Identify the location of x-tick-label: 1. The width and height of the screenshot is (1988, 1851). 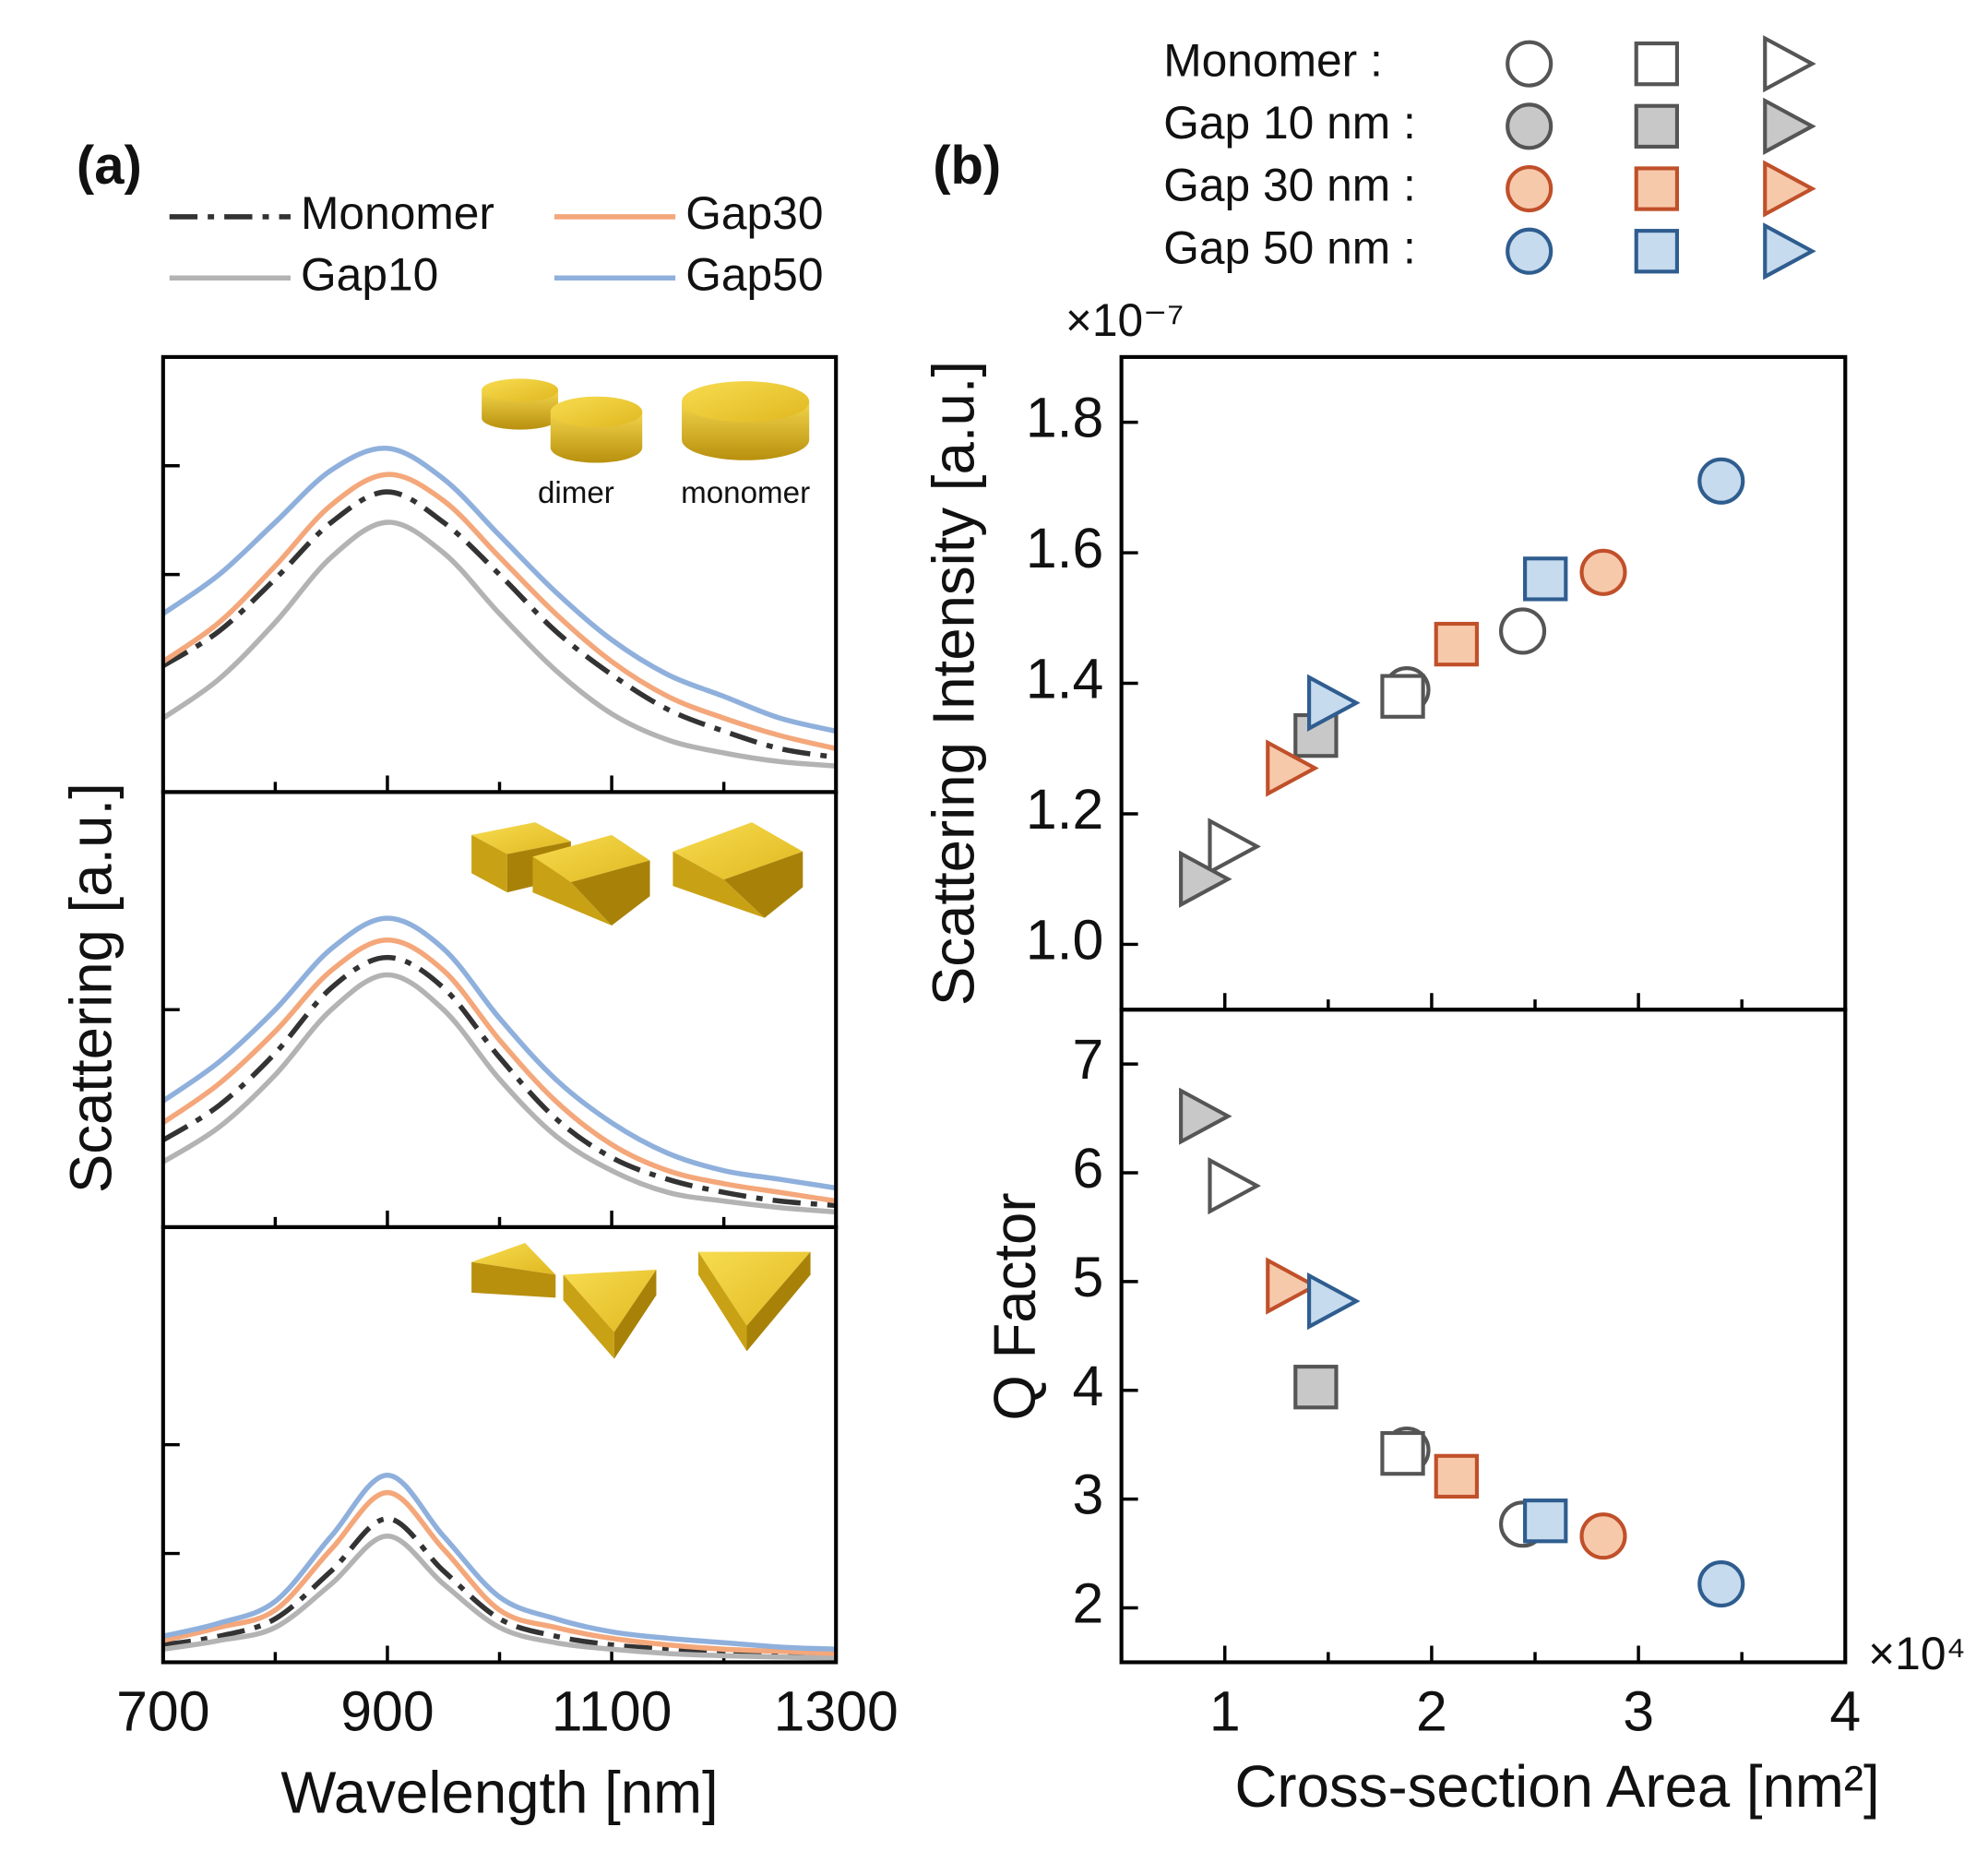
(1225, 1711).